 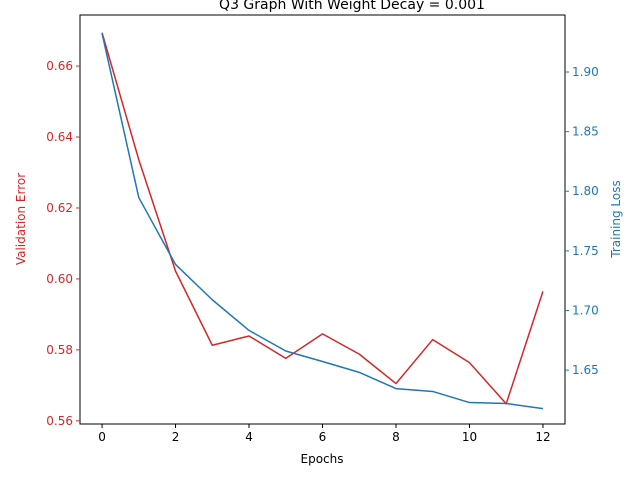 What do you see at coordinates (469, 437) in the screenshot?
I see `x-tick-label: 10` at bounding box center [469, 437].